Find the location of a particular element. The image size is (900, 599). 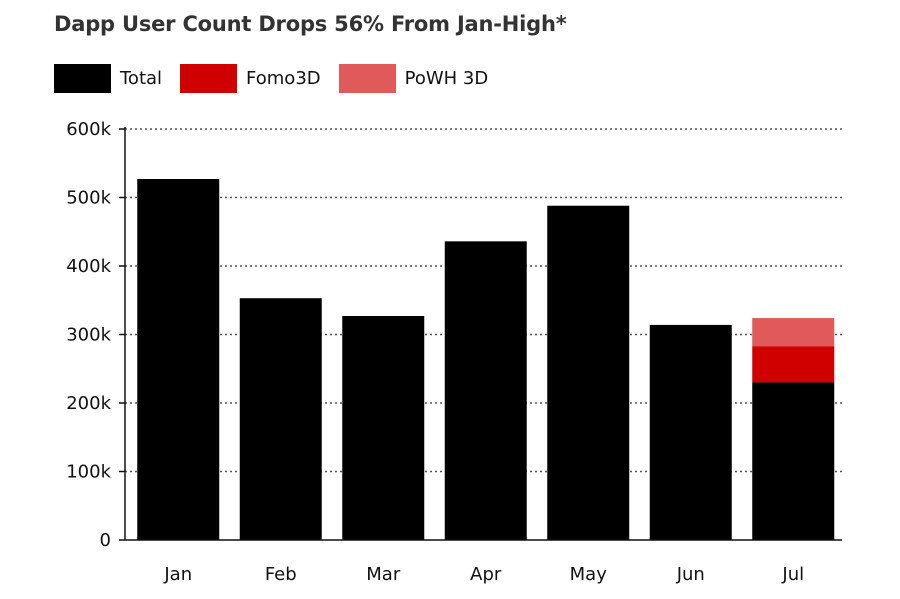

legend-item-total: Total is located at coordinates (108, 78).